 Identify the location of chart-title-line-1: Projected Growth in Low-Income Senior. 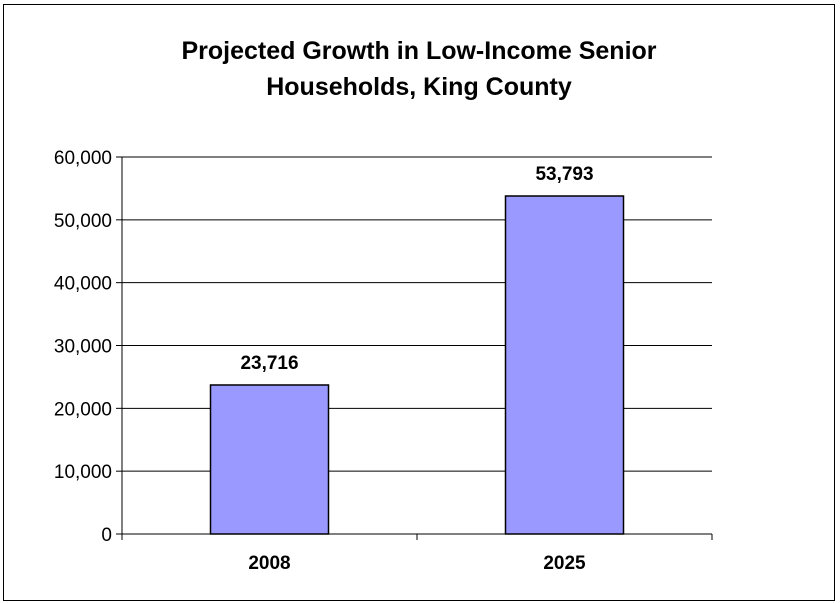
(419, 51).